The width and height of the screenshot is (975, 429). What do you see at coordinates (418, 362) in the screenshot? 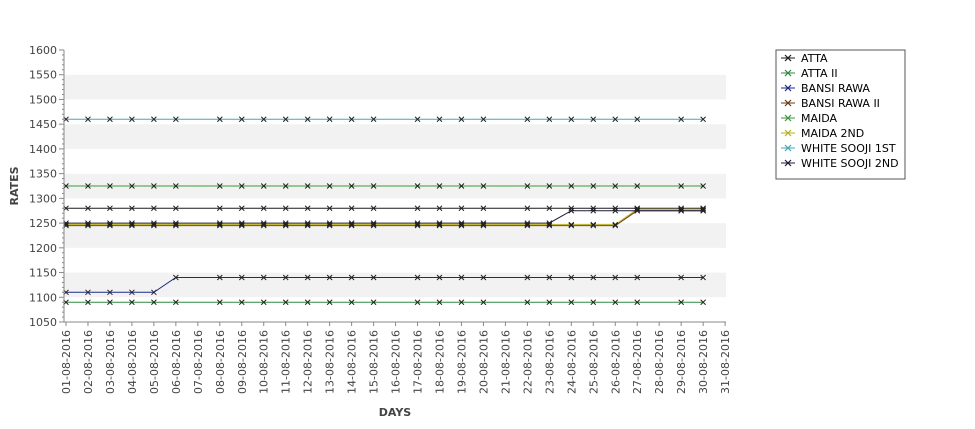
I see `x-tick-label: 17-08-2016` at bounding box center [418, 362].